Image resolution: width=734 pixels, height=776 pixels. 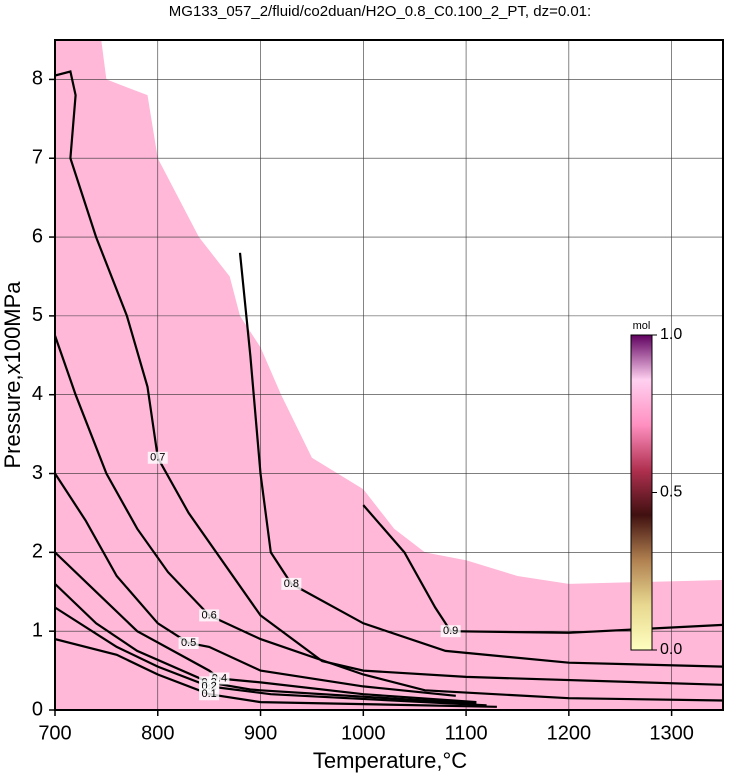 I want to click on colorbar-tick-label: 0.5, so click(x=671, y=492).